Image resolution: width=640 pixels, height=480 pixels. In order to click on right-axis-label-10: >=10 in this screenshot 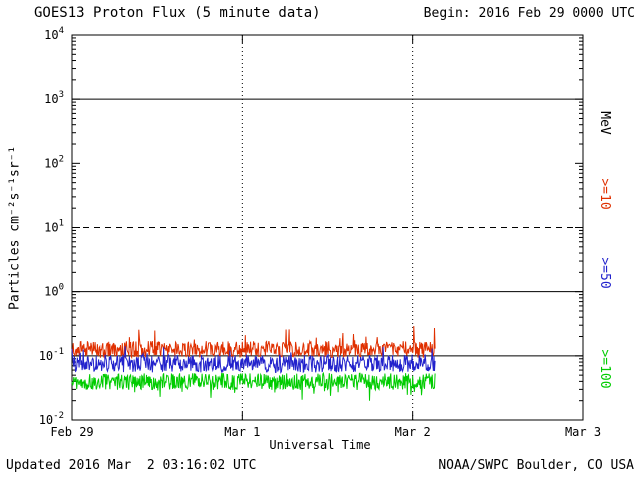, I will do `click(604, 194)`.